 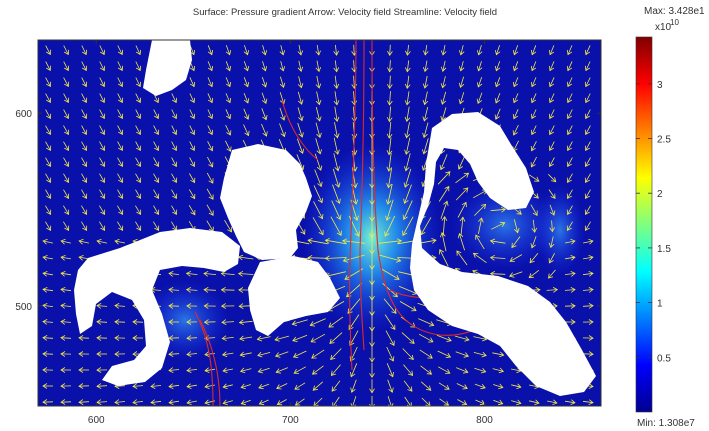 I want to click on x-tick-label: 600, so click(x=96, y=420).